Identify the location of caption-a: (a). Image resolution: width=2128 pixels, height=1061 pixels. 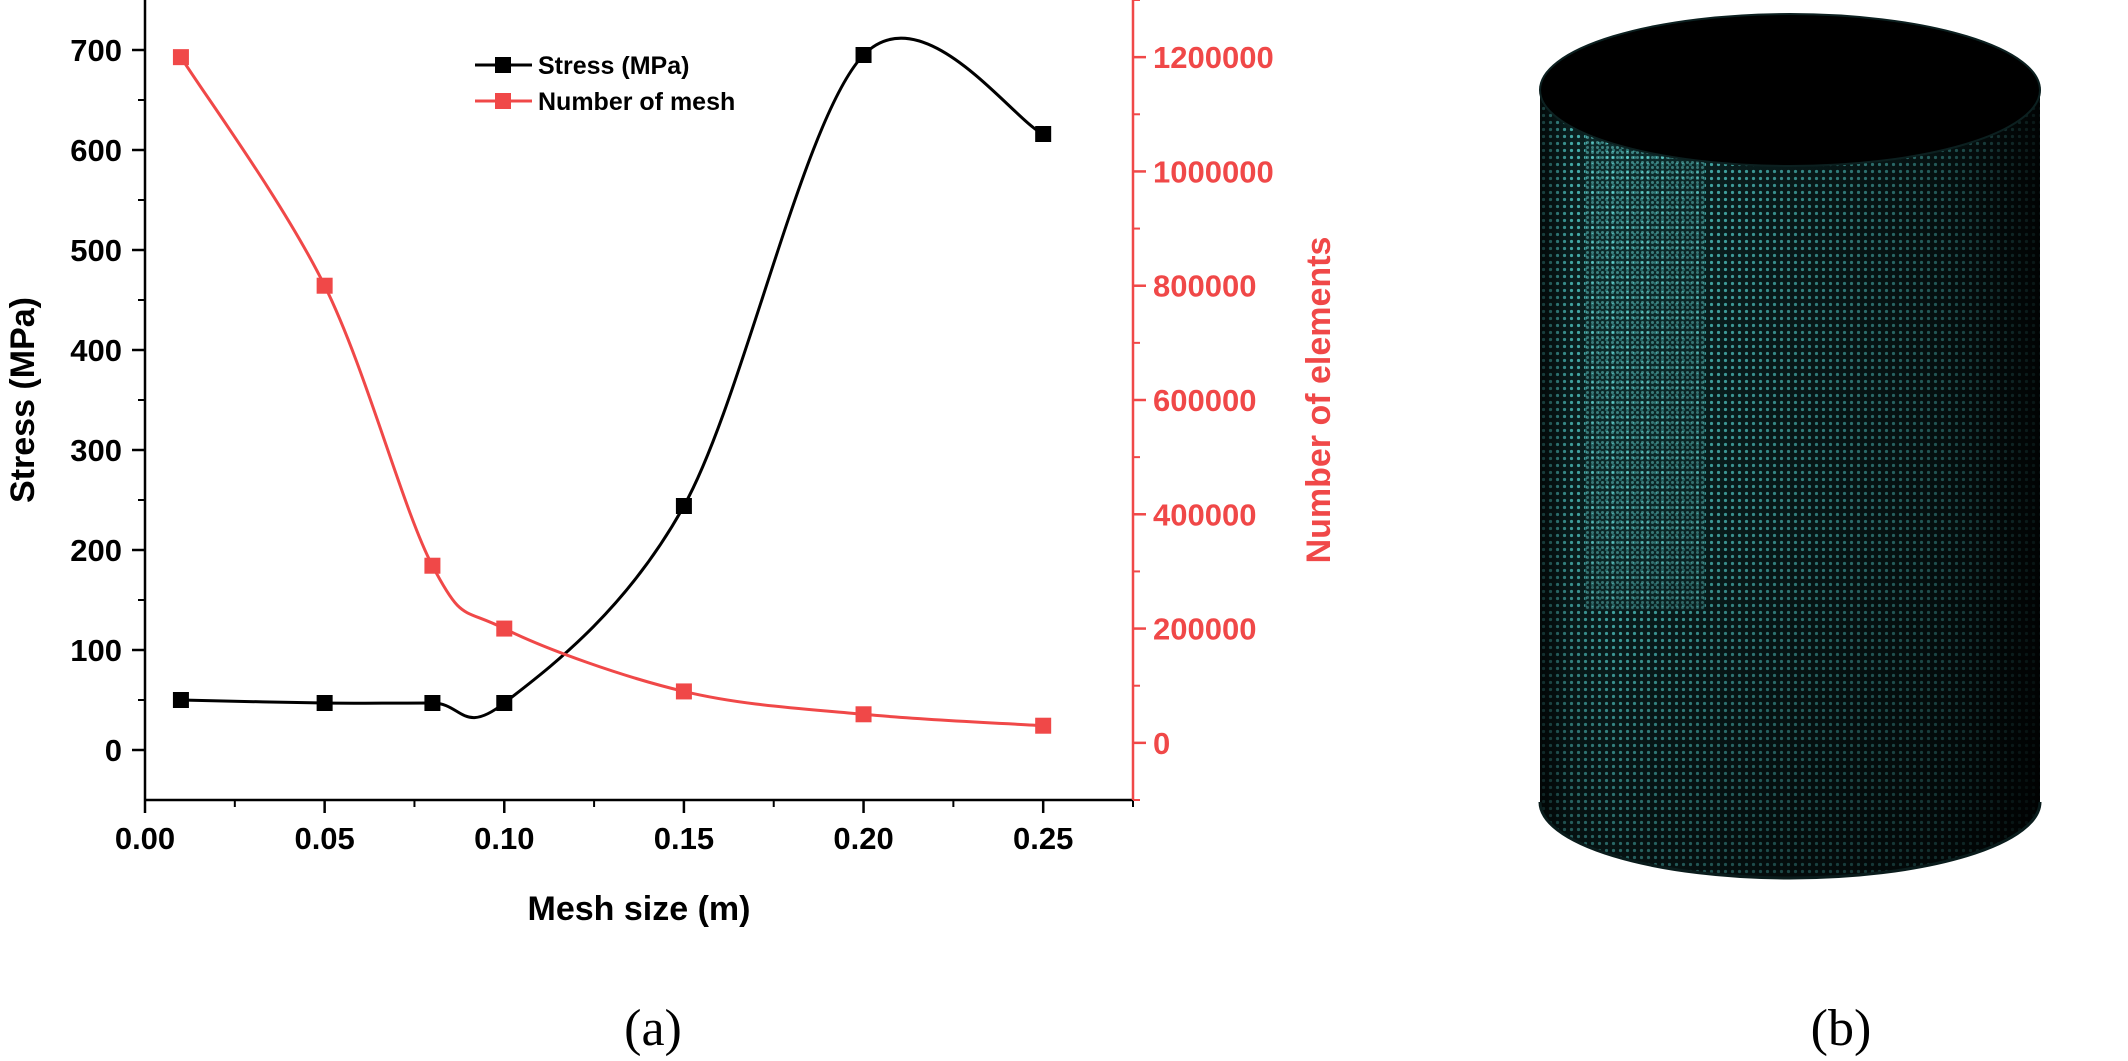
(653, 1028).